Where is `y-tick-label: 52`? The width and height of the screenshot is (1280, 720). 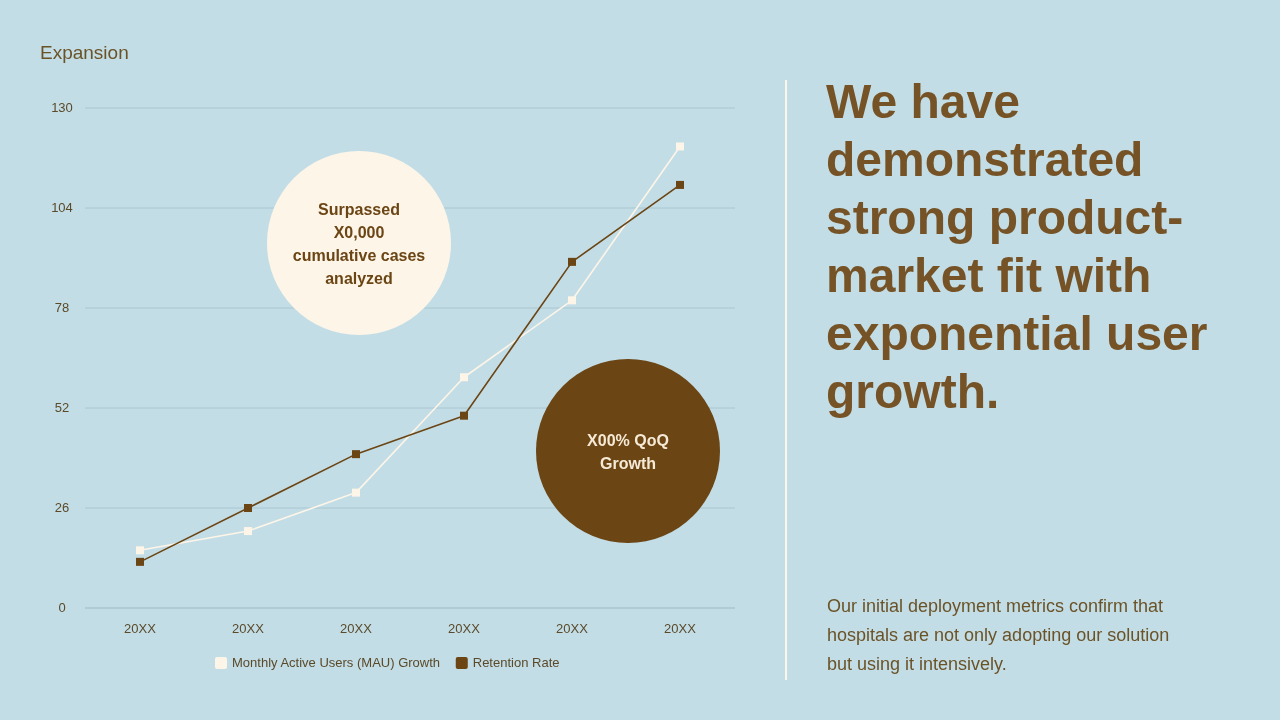 y-tick-label: 52 is located at coordinates (62, 407).